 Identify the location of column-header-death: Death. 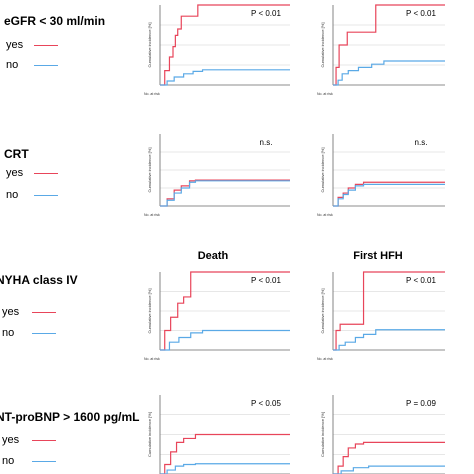
(213, 256).